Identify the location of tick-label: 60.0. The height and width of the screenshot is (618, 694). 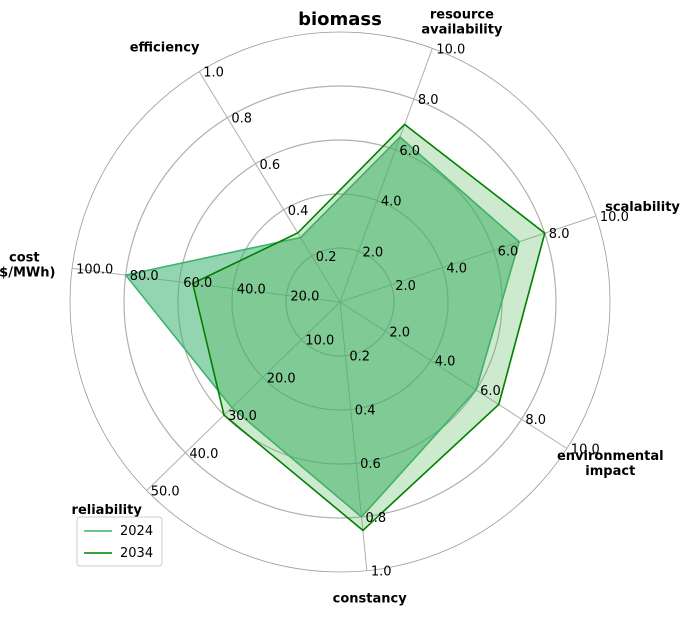
(197, 283).